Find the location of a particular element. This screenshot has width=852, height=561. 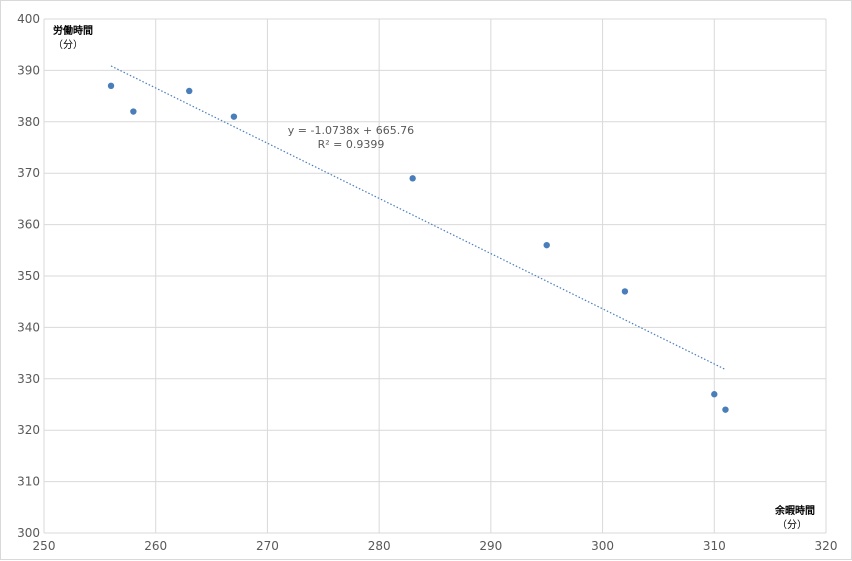

y-tick-label: 380 is located at coordinates (28, 122).